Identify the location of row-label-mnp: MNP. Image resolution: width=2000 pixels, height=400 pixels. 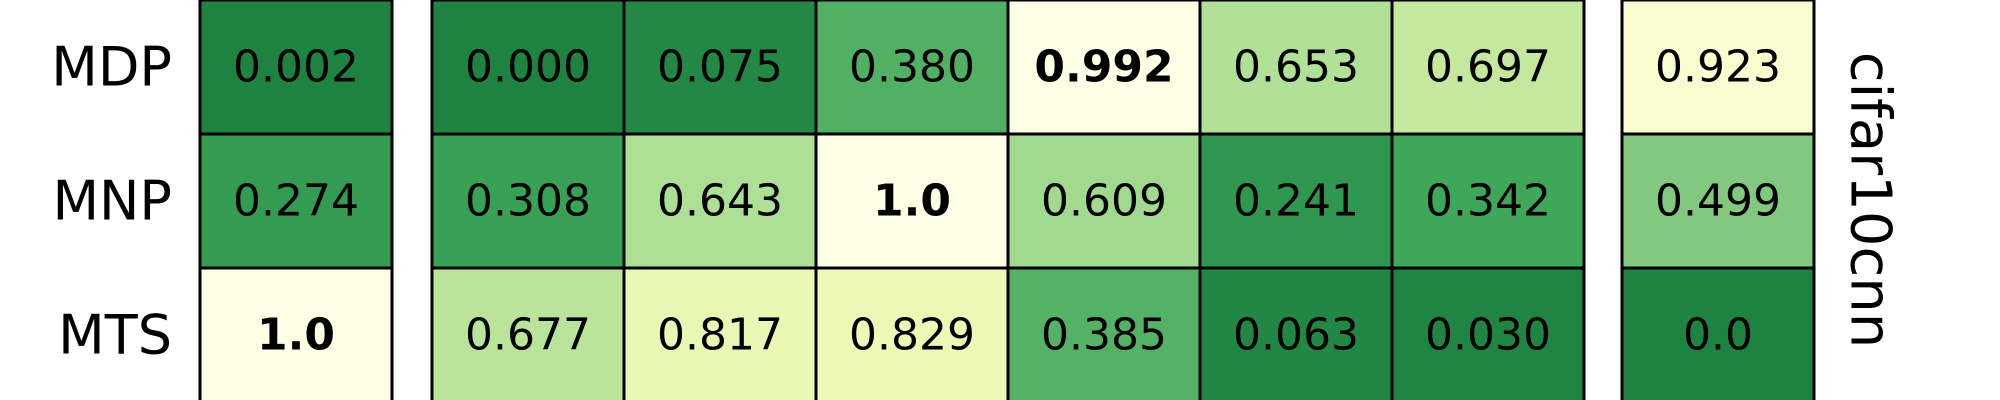
(112, 201).